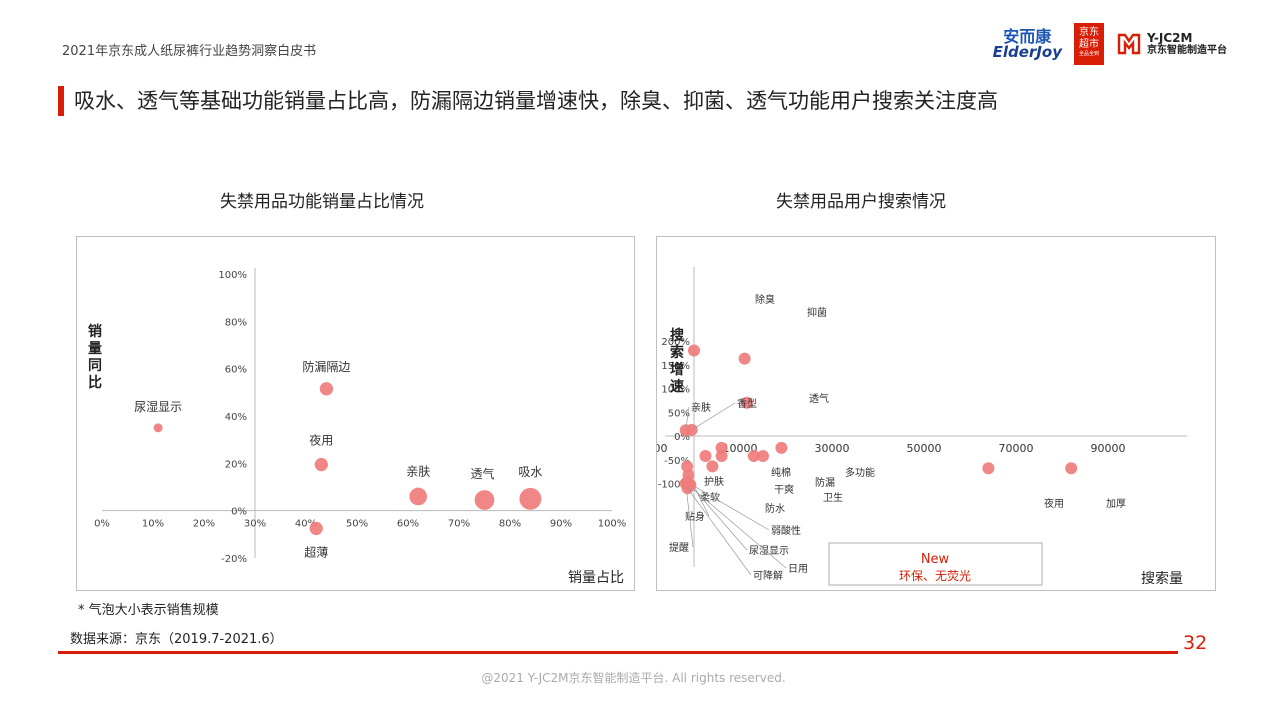 This screenshot has height=713, width=1267. I want to click on jd-logo-small: 全品全到, so click(1088, 54).